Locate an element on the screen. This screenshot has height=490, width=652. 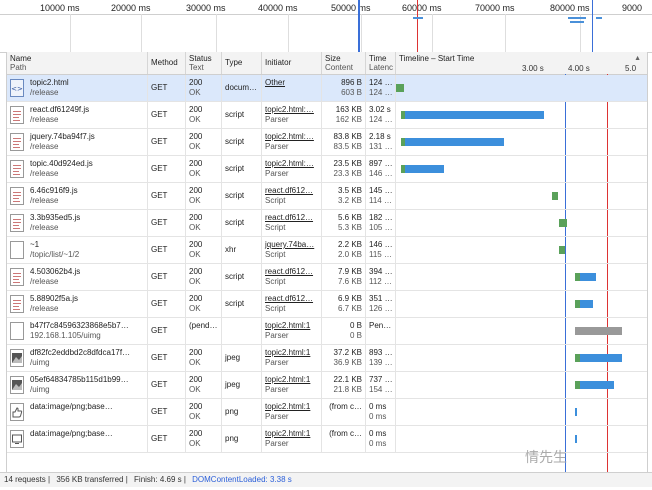
request-initiator-cell: jquery.74ba… Script is located at coordinates (292, 250).